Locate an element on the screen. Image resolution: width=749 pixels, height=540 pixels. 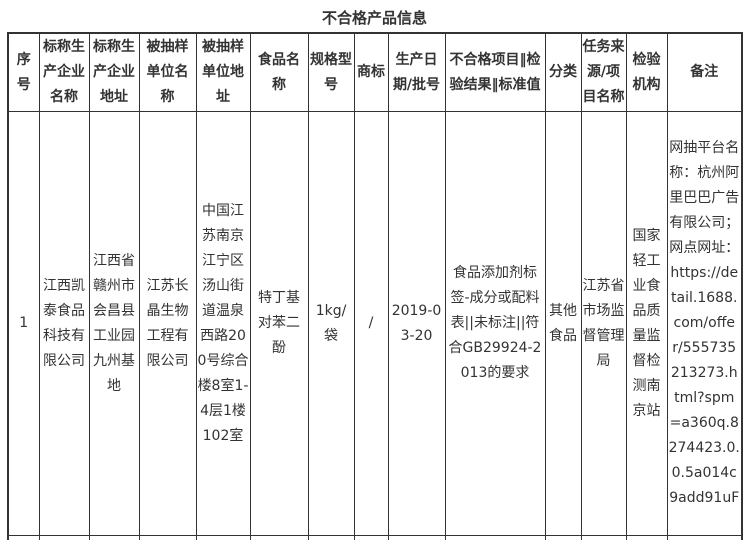
cell-producer-address: 江西省赣州市会昌县工业园九州基地 is located at coordinates (114, 323).